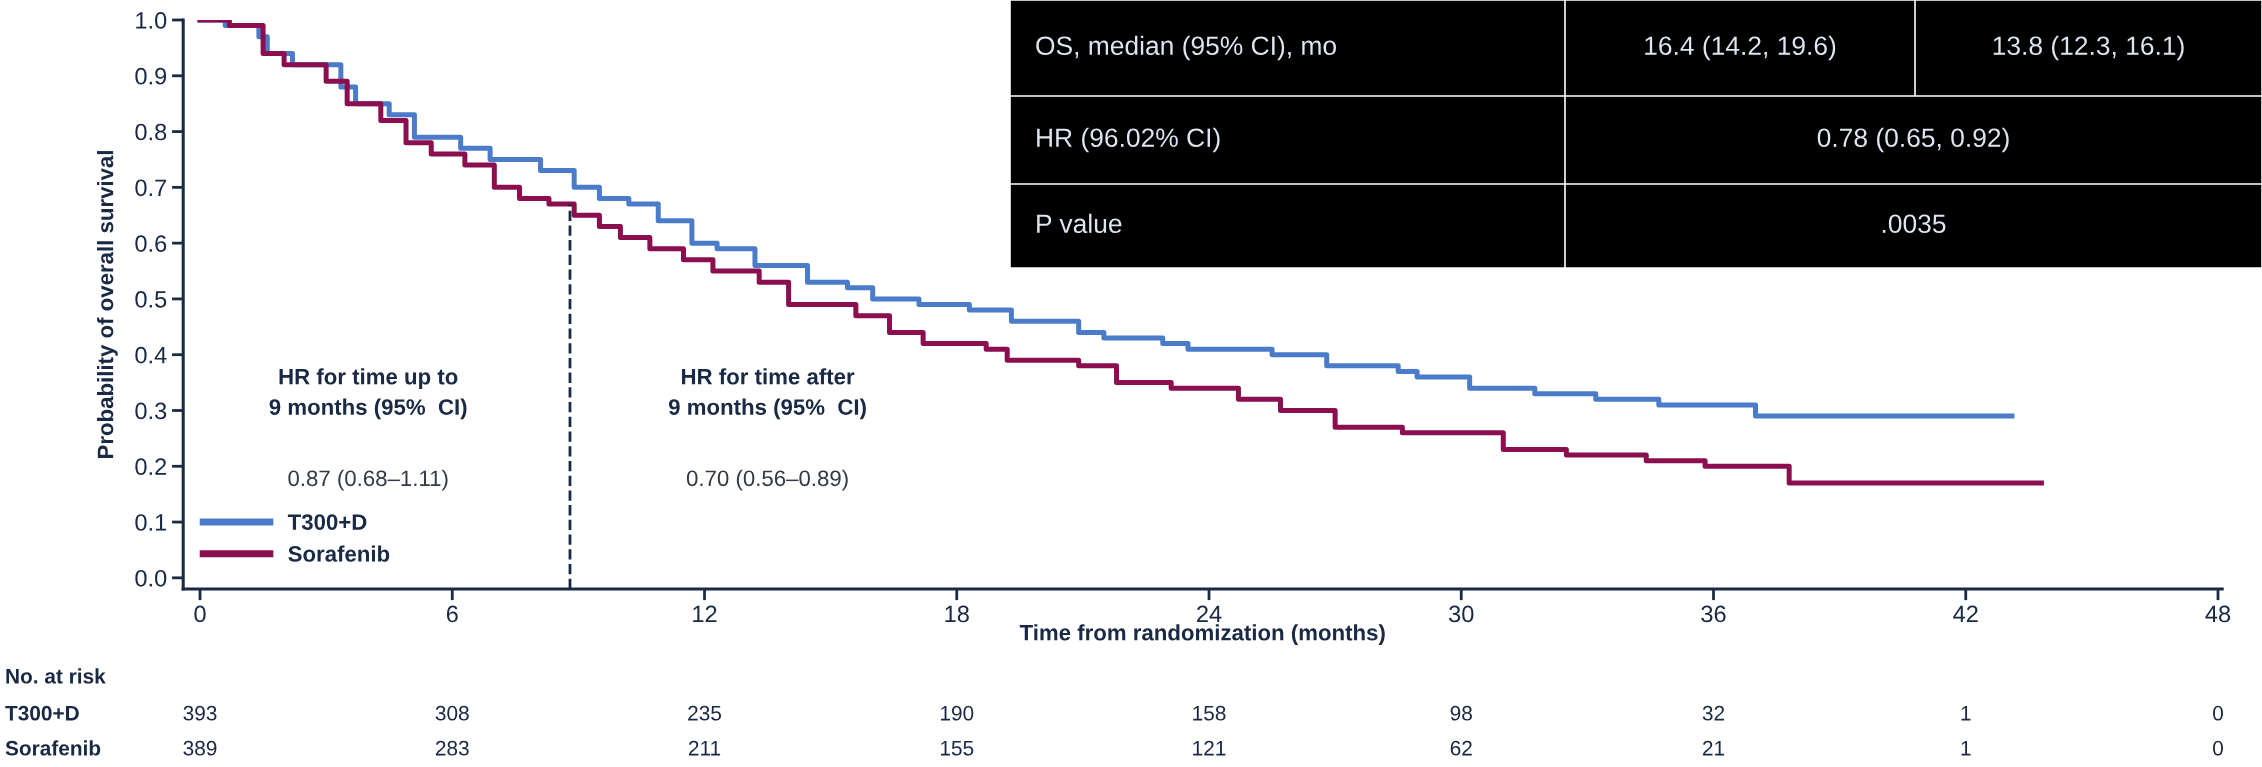 Image resolution: width=2262 pixels, height=767 pixels. Describe the element at coordinates (1461, 614) in the screenshot. I see `x-tick-label: 30` at that location.